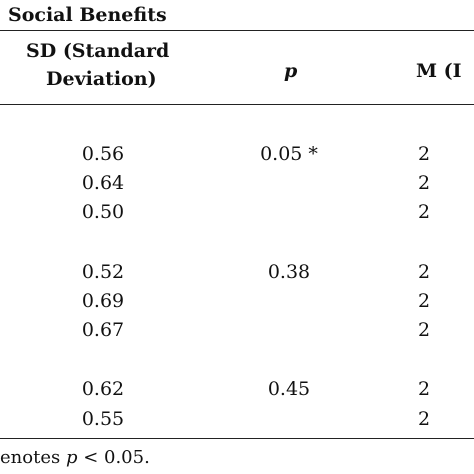 The image size is (474, 474). I want to click on top-rule, so click(237, 30).